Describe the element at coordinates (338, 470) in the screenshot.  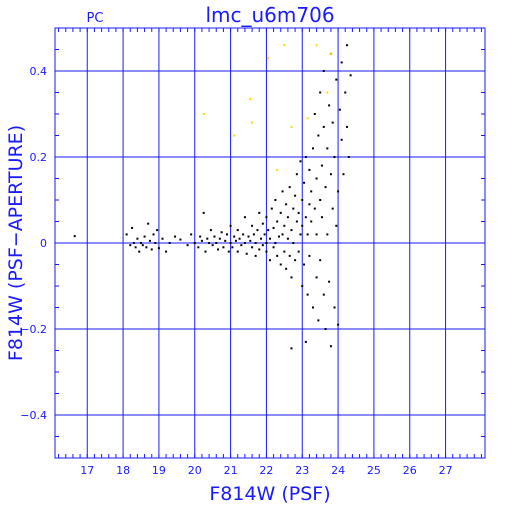
I see `x-tick-label: 24` at that location.